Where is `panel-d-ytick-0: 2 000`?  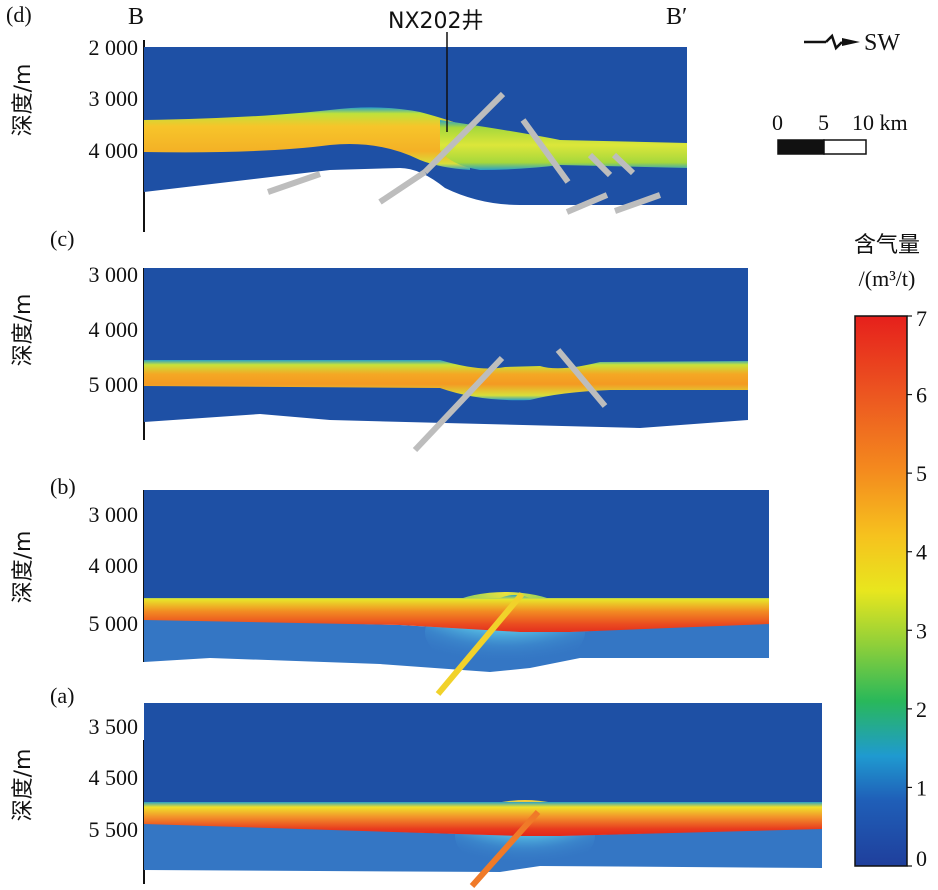 panel-d-ytick-0: 2 000 is located at coordinates (114, 47).